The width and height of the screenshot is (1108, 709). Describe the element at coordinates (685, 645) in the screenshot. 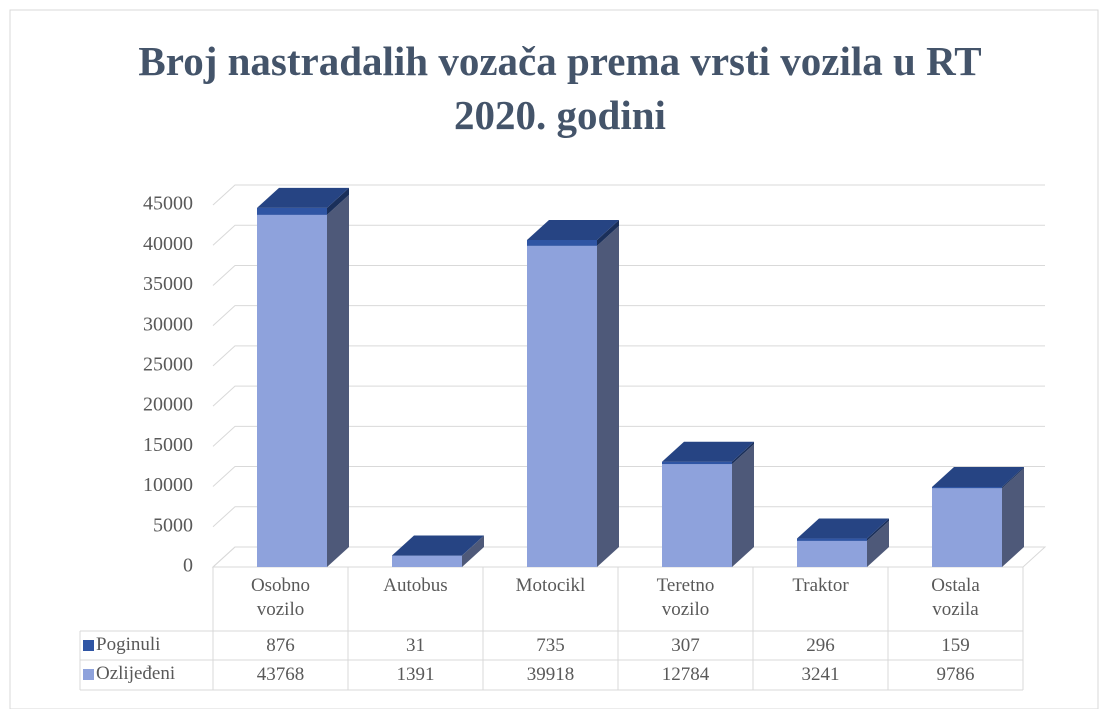

I see `table-value: 307` at that location.